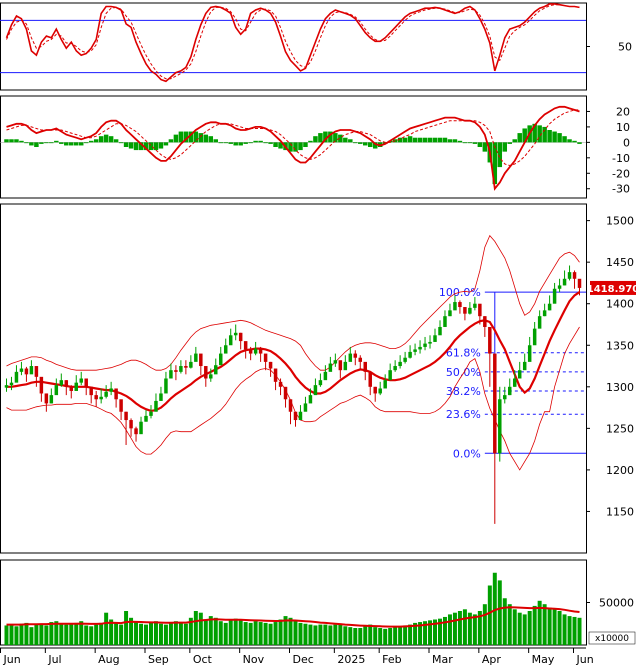 This screenshot has width=638, height=666. Describe the element at coordinates (621, 189) in the screenshot. I see `macd-tick-label: -30` at that location.